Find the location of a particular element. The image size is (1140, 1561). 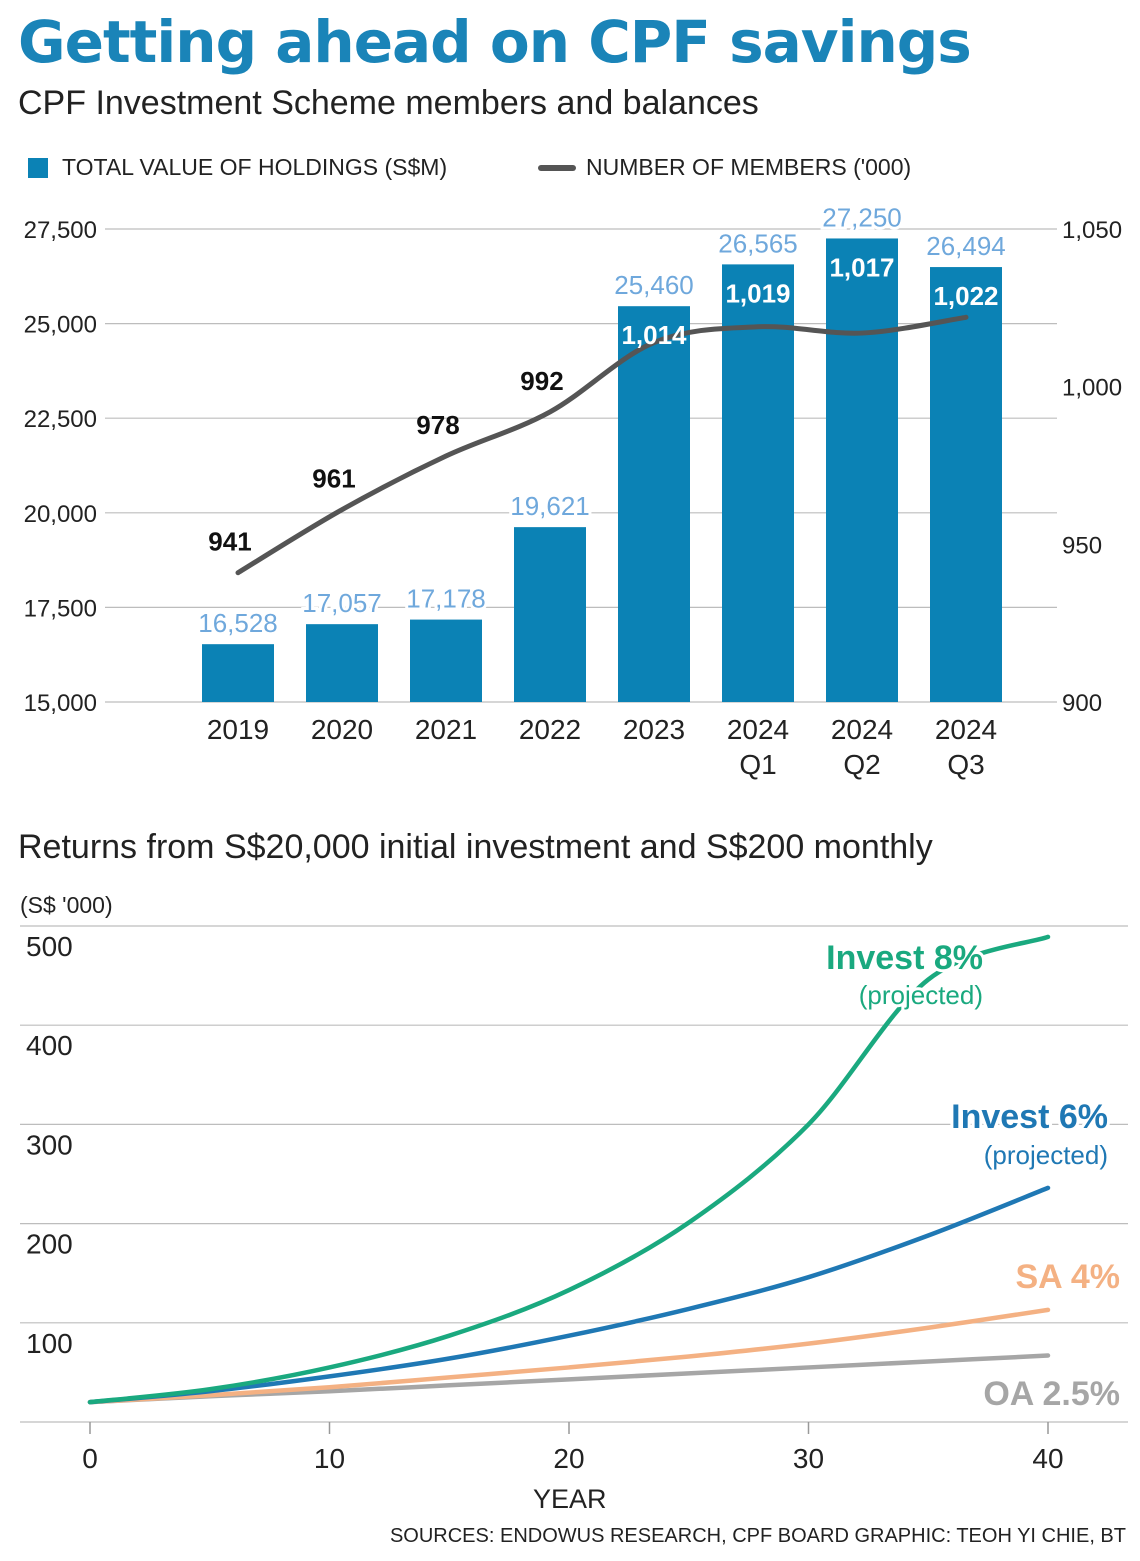

legend-holdings: TOTAL VALUE OF HOLDINGS (S$M) is located at coordinates (237, 167).